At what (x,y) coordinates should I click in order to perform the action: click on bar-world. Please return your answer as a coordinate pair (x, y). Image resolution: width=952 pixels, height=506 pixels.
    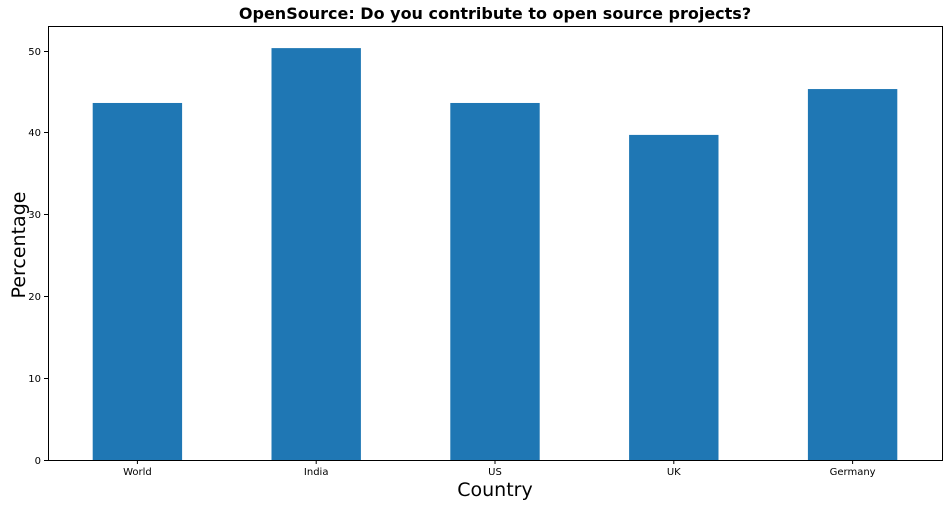
    Looking at the image, I should click on (137, 281).